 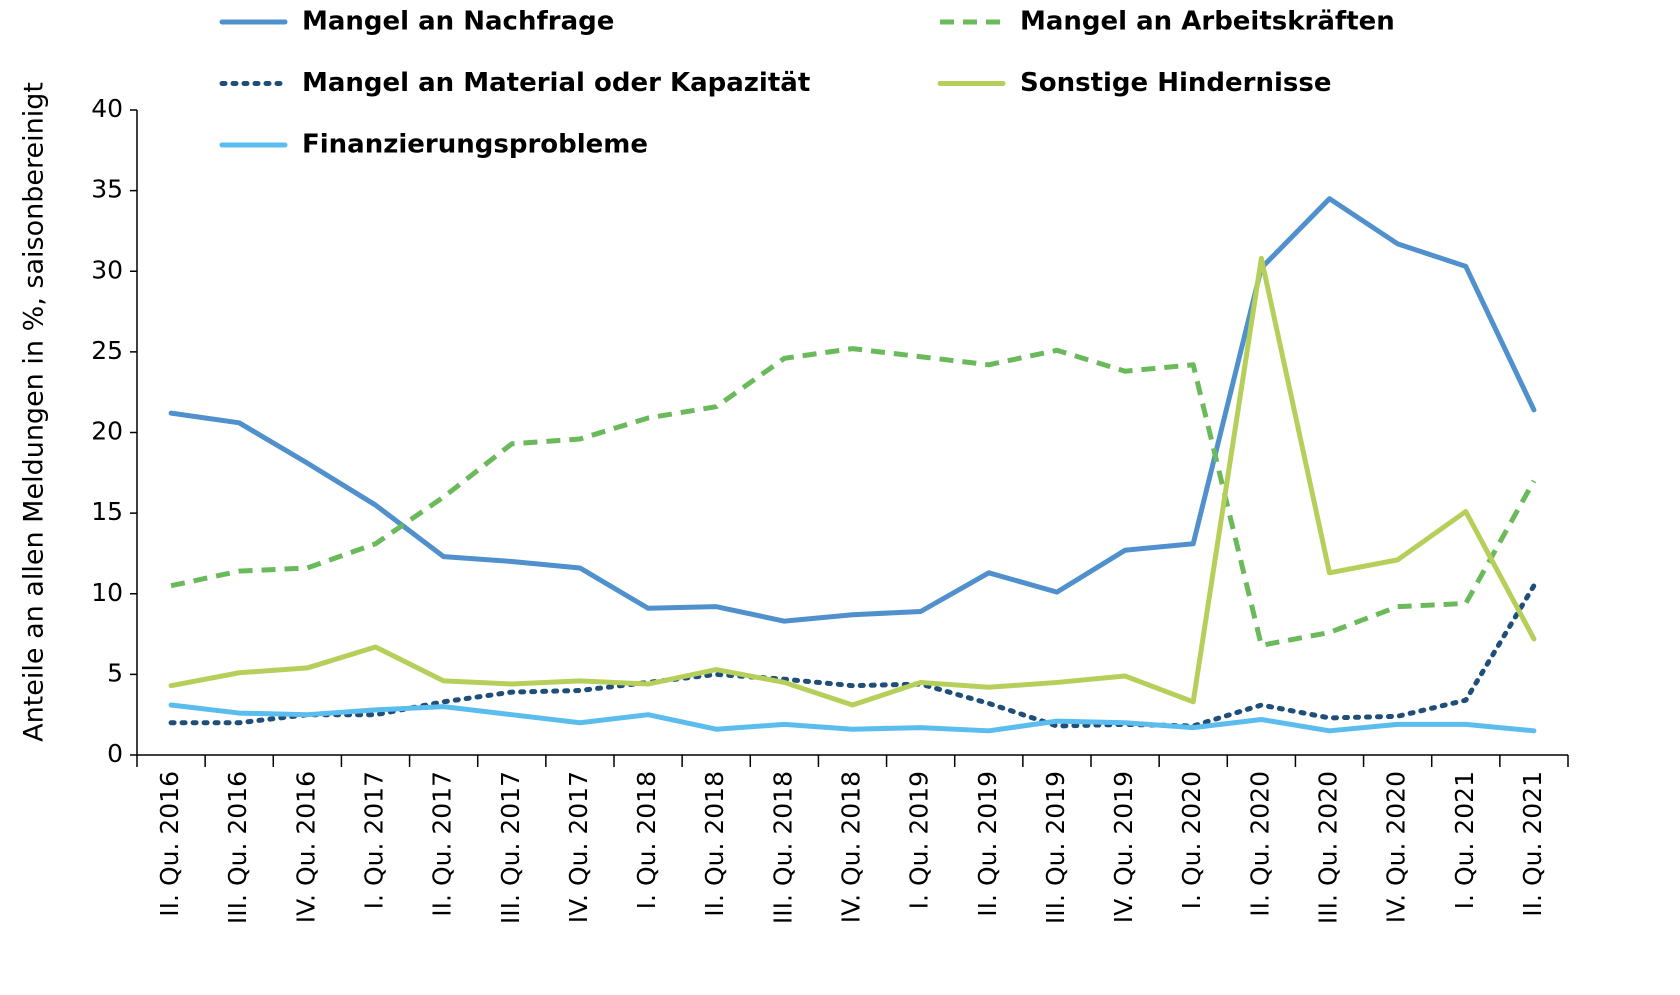 I want to click on x-tick-label: III. Qu. 2019, so click(x=1055, y=847).